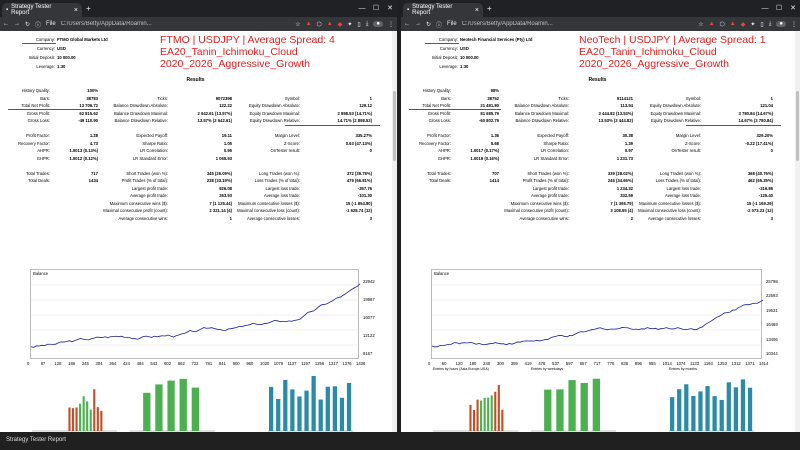  Describe the element at coordinates (220, 203) in the screenshot. I see `stat-value: 7 (1 125.44)` at that location.